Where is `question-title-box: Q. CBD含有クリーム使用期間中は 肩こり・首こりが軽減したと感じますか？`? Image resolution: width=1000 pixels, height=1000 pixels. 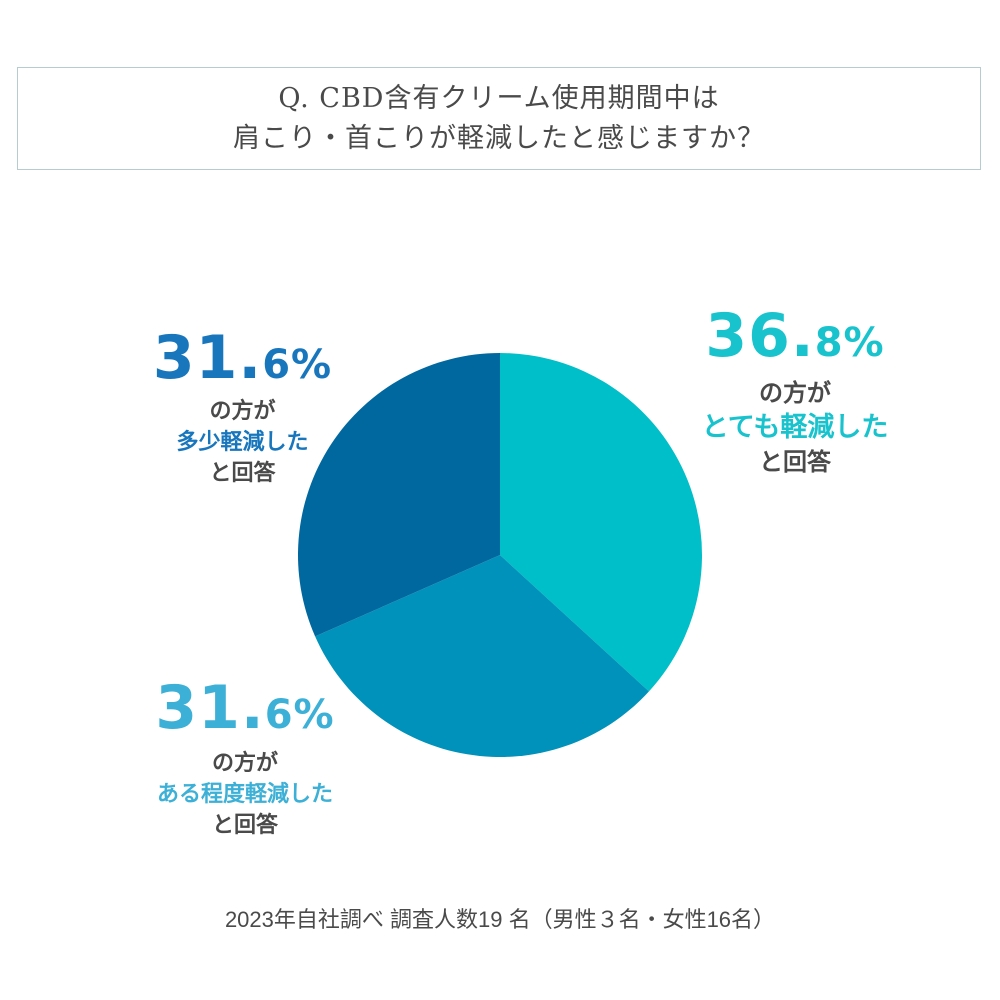 question-title-box: Q. CBD含有クリーム使用期間中は 肩こり・首こりが軽減したと感じますか？ is located at coordinates (499, 118).